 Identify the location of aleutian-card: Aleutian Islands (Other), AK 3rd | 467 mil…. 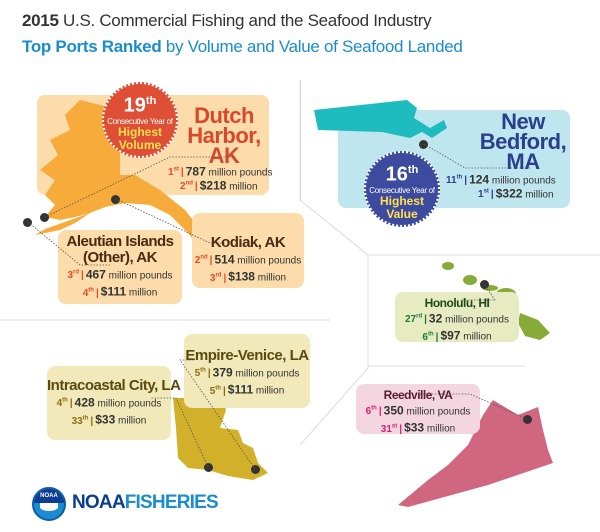
(120, 267).